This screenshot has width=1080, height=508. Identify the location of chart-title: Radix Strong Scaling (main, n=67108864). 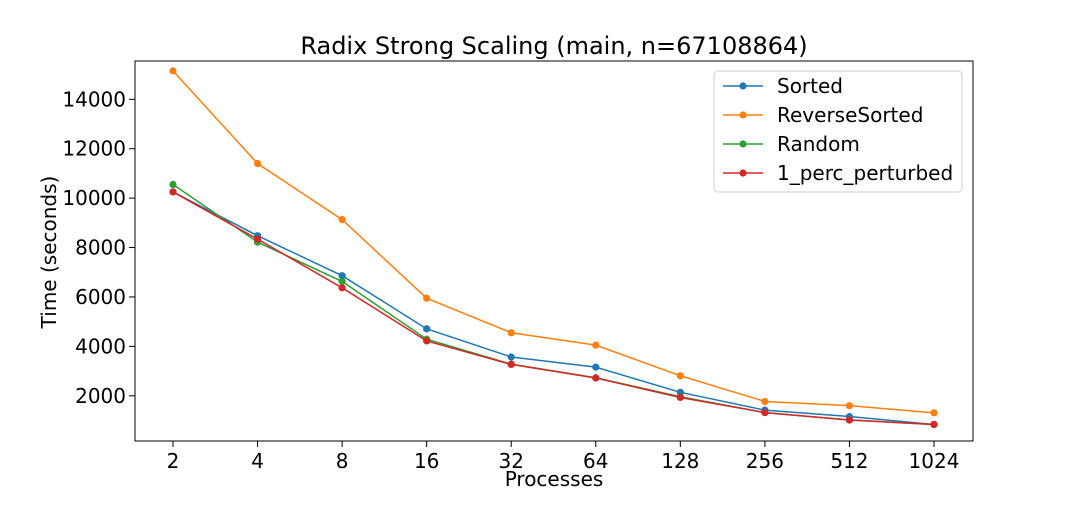
(553, 46).